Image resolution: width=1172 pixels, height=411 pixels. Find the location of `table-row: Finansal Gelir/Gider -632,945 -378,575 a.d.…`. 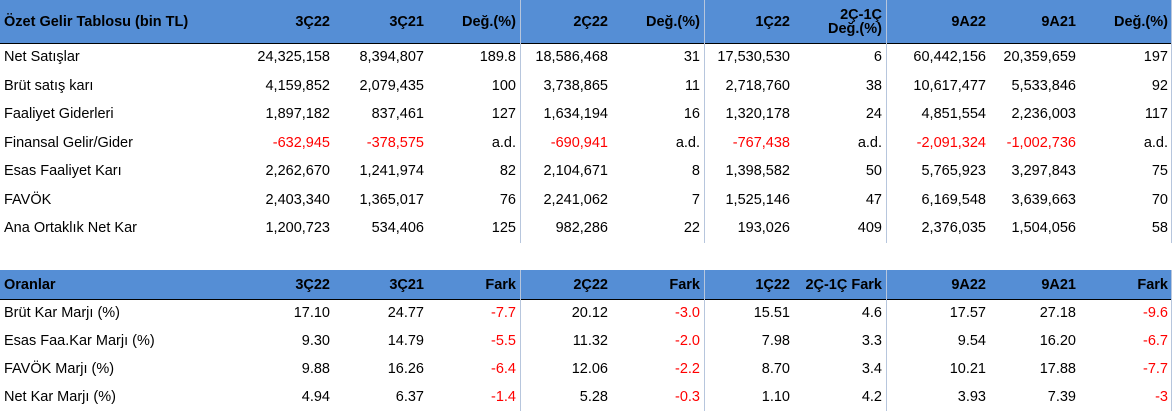

table-row: Finansal Gelir/Gider -632,945 -378,575 a.d.… is located at coordinates (586, 143).